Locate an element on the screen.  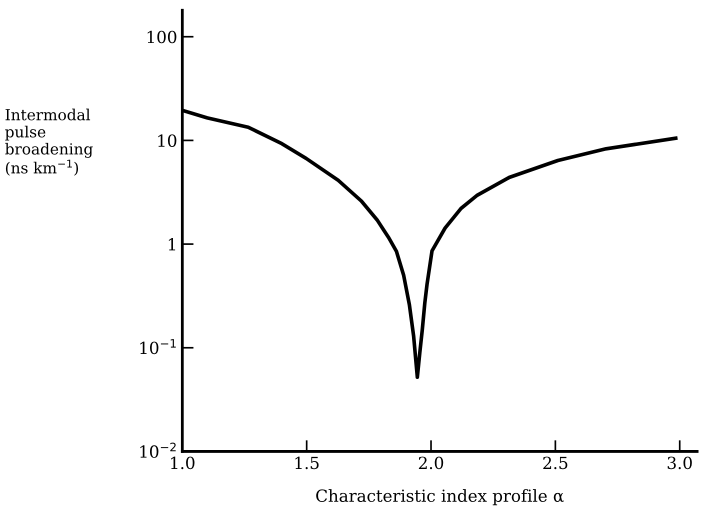
y-tick-label: 10$^{−1}$ is located at coordinates (158, 346).